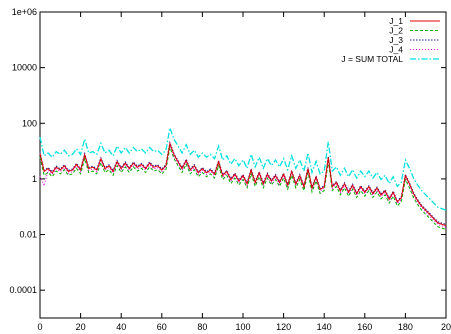 The height and width of the screenshot is (334, 451). I want to click on legend: J_1J_2J_3J_4J = SUM TOTAL, so click(390, 40).